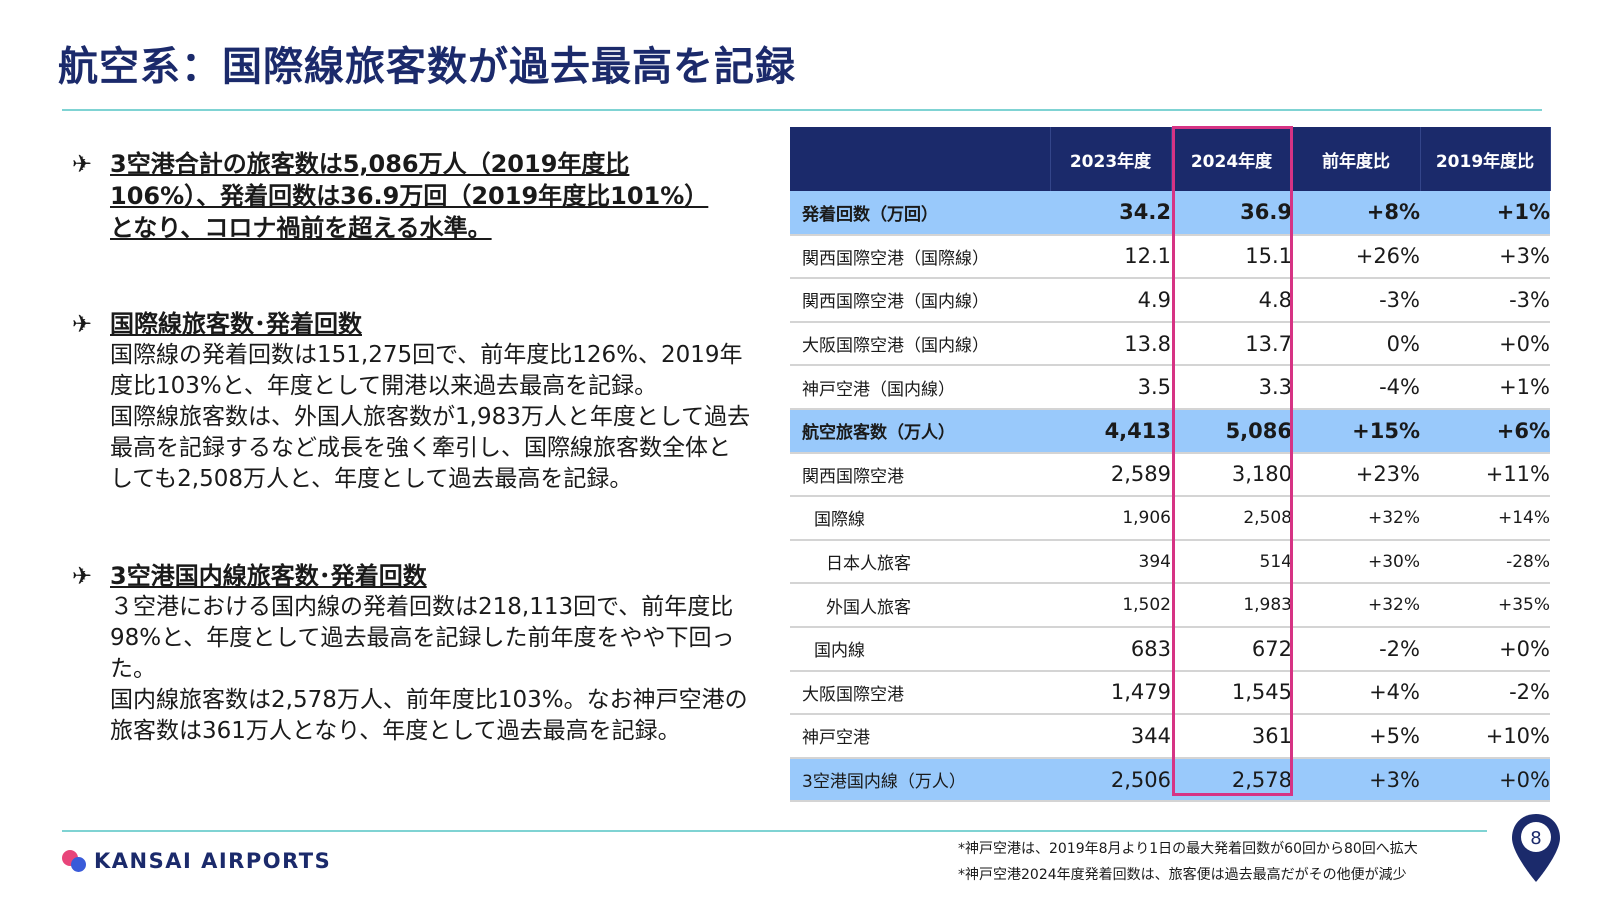  What do you see at coordinates (1231, 736) in the screenshot?
I see `cell-2024: 361` at bounding box center [1231, 736].